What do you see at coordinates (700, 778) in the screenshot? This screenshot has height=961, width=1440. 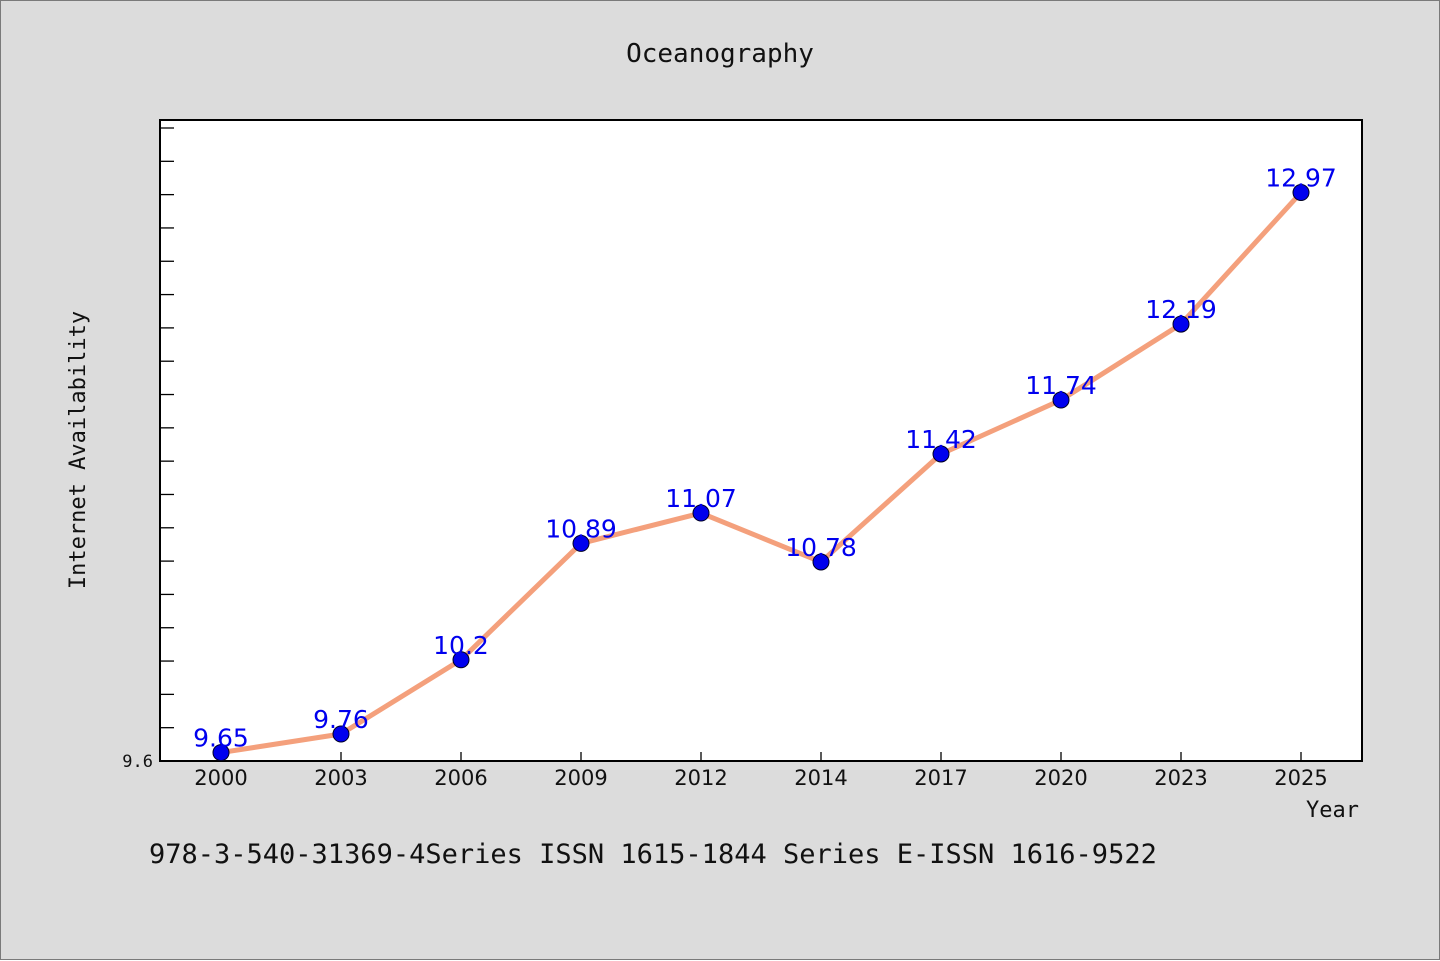 I see `x-tick-label: 2012` at bounding box center [700, 778].